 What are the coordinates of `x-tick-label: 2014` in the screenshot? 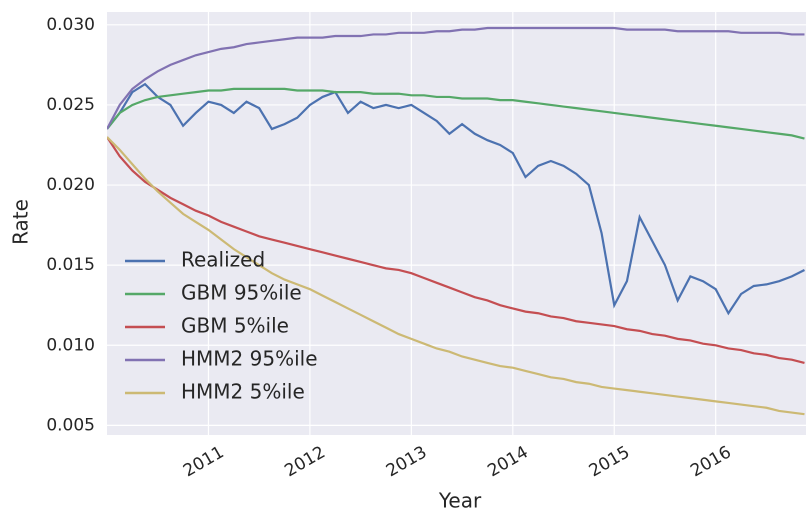 It's located at (507, 461).